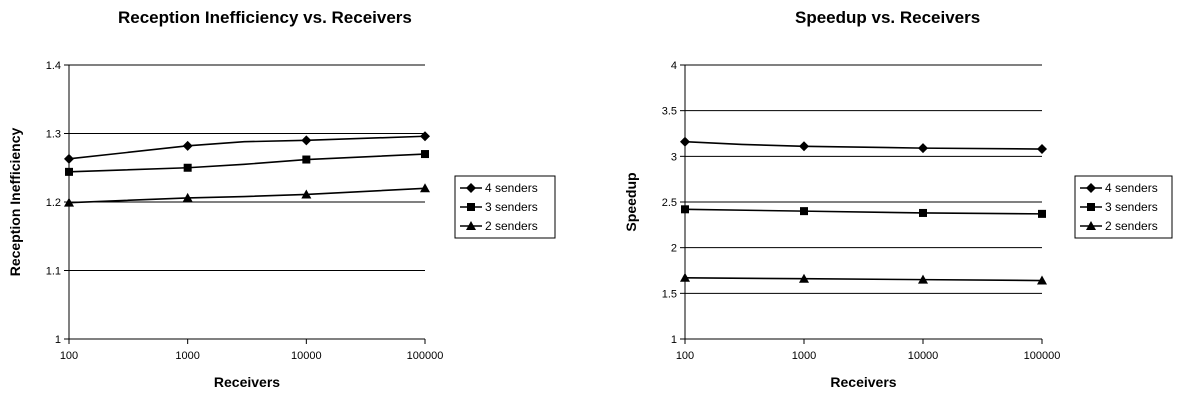 Image resolution: width=1177 pixels, height=397 pixels. Describe the element at coordinates (888, 17) in the screenshot. I see `chart-title: Speedup vs. Receivers` at that location.